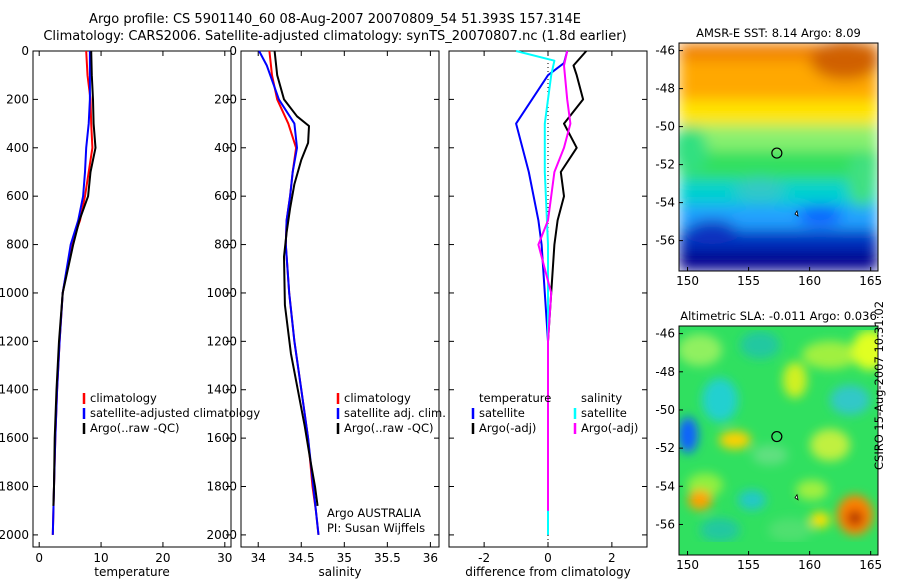 The height and width of the screenshot is (580, 900). What do you see at coordinates (135, 428) in the screenshot?
I see `temperature-legend-label: Argo(..raw -QC)` at bounding box center [135, 428].